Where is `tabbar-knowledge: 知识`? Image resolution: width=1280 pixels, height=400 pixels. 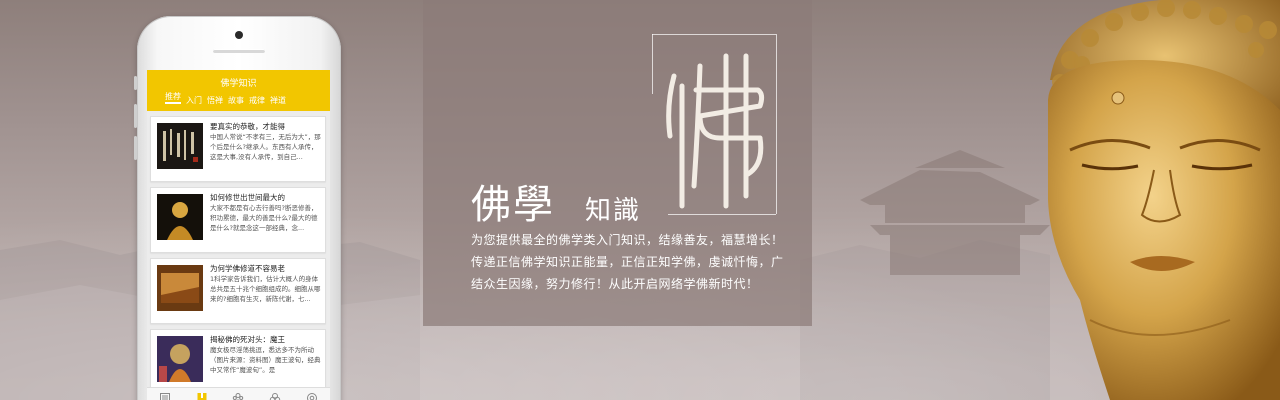 tabbar-knowledge: 知识 is located at coordinates (202, 394).